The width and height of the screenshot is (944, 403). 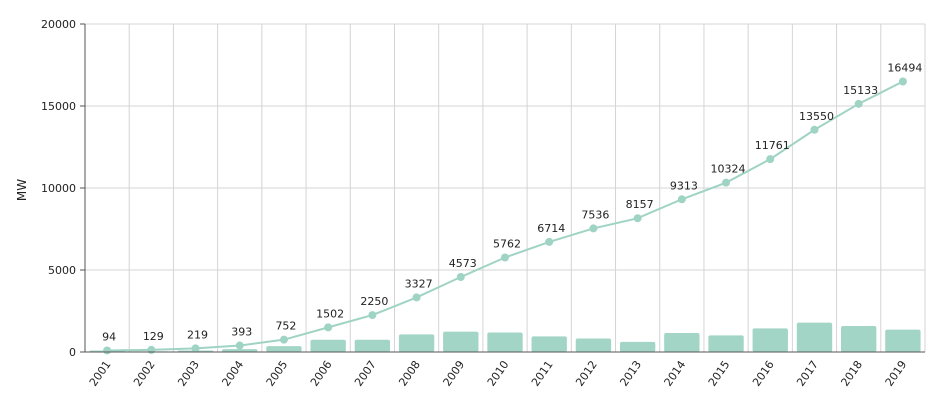 What do you see at coordinates (549, 344) in the screenshot?
I see `bar-2011` at bounding box center [549, 344].